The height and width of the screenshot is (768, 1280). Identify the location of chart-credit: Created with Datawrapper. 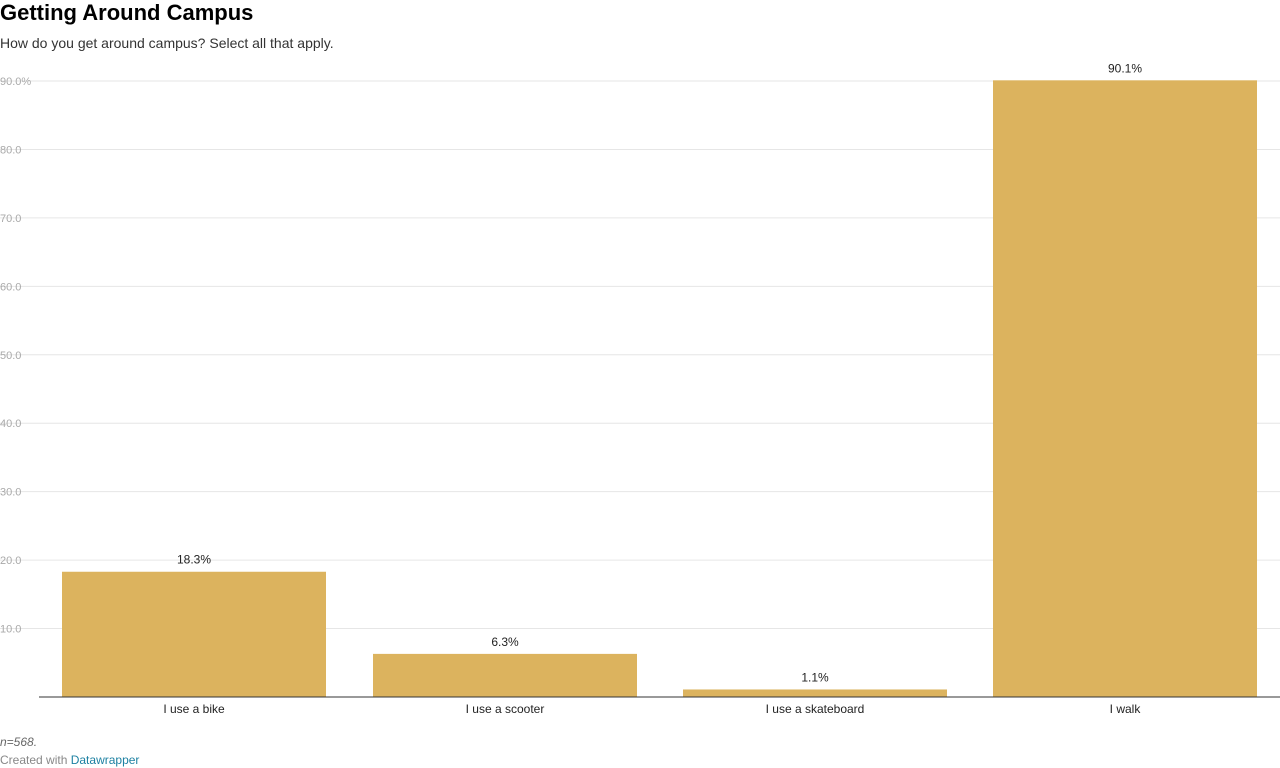
(69, 760).